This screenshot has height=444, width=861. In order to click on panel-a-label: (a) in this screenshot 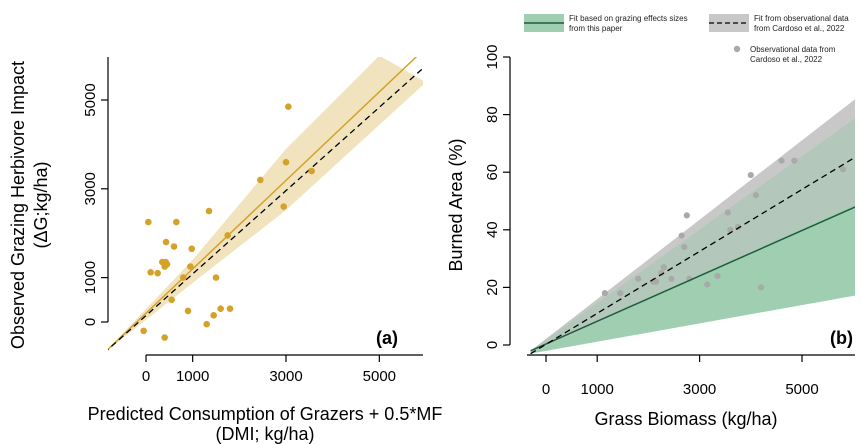, I will do `click(387, 338)`.